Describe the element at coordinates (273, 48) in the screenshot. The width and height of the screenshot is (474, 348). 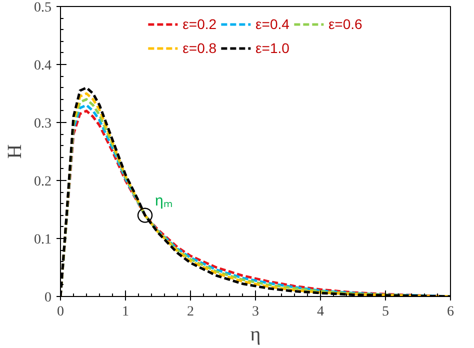
I see `legend-label: ε=1.0` at that location.